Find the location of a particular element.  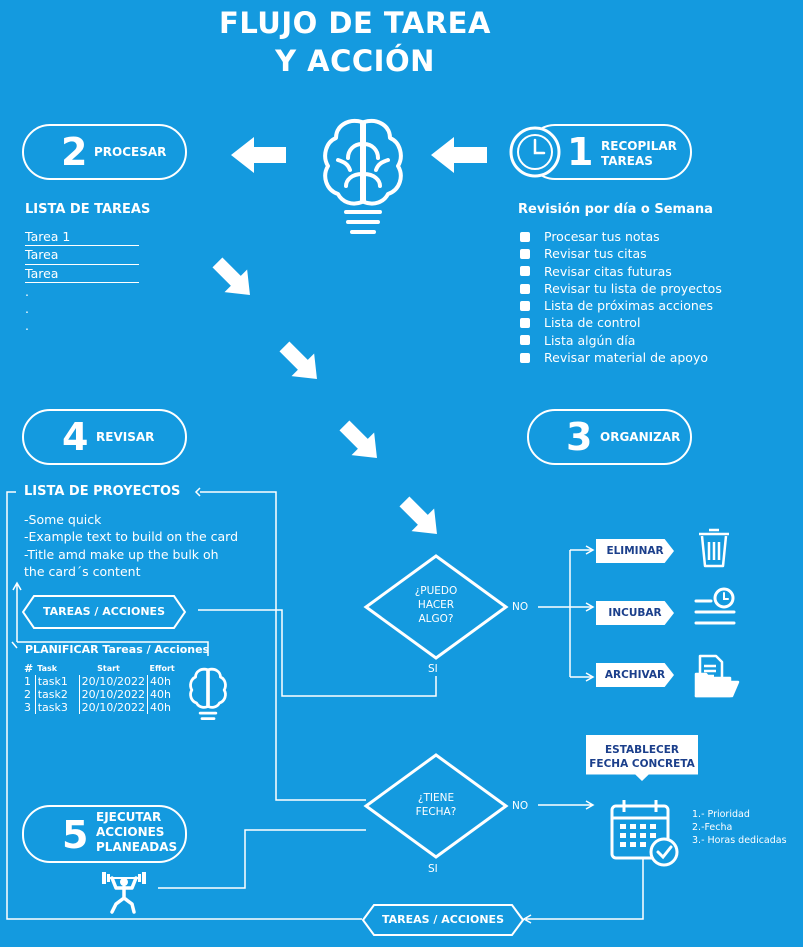

arrow-to-brain is located at coordinates (459, 155).